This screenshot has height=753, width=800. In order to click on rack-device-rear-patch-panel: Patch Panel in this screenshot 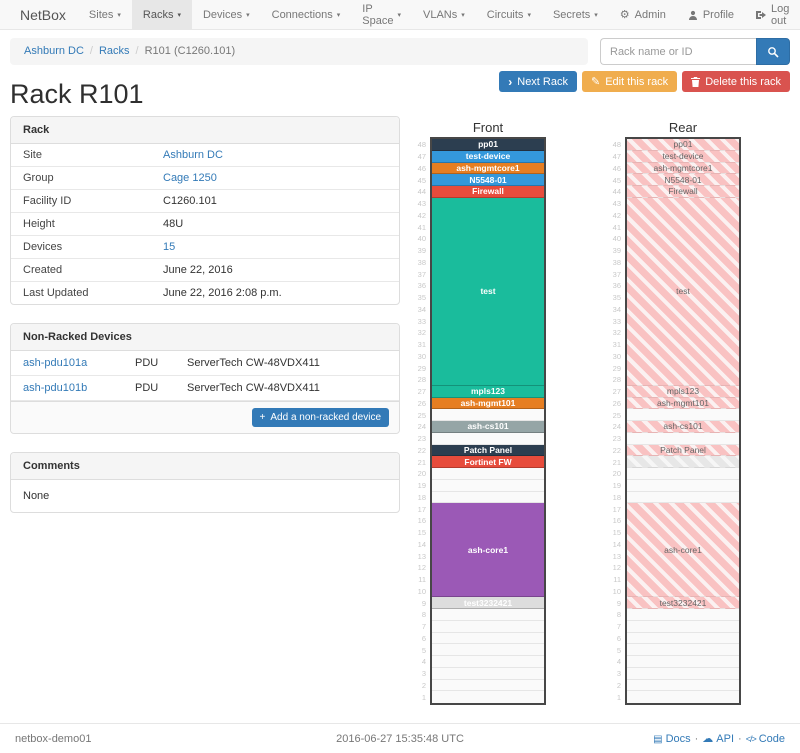, I will do `click(683, 450)`.